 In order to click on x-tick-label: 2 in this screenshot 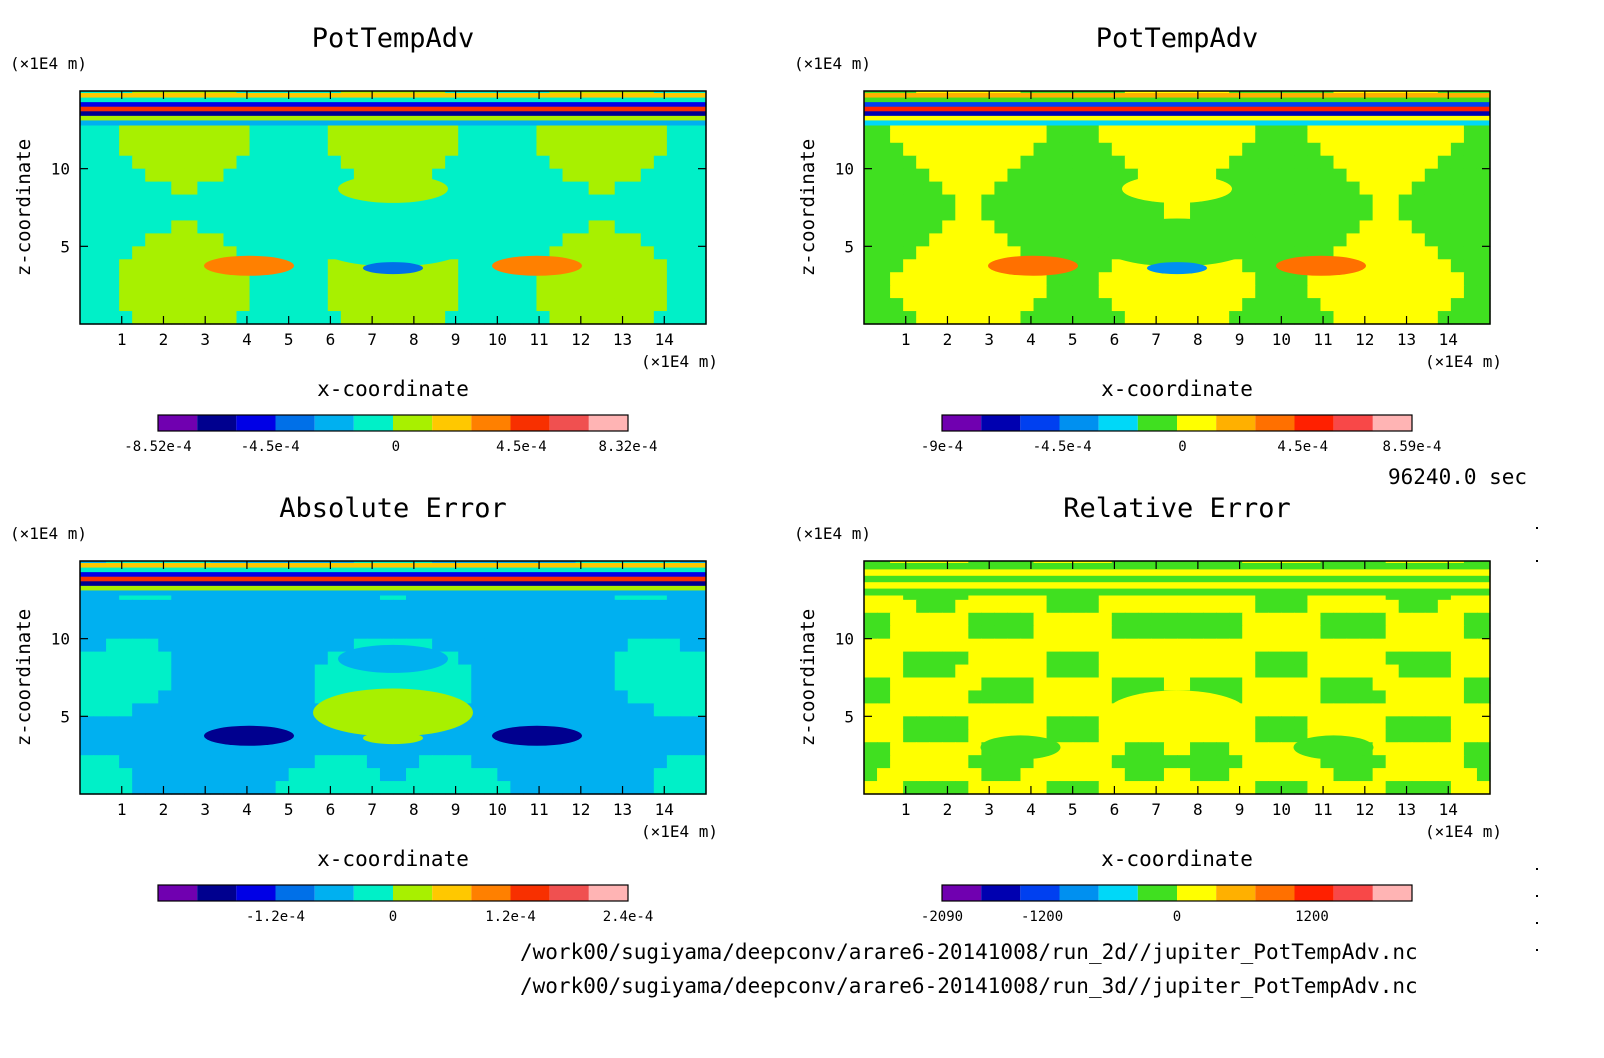, I will do `click(948, 809)`.